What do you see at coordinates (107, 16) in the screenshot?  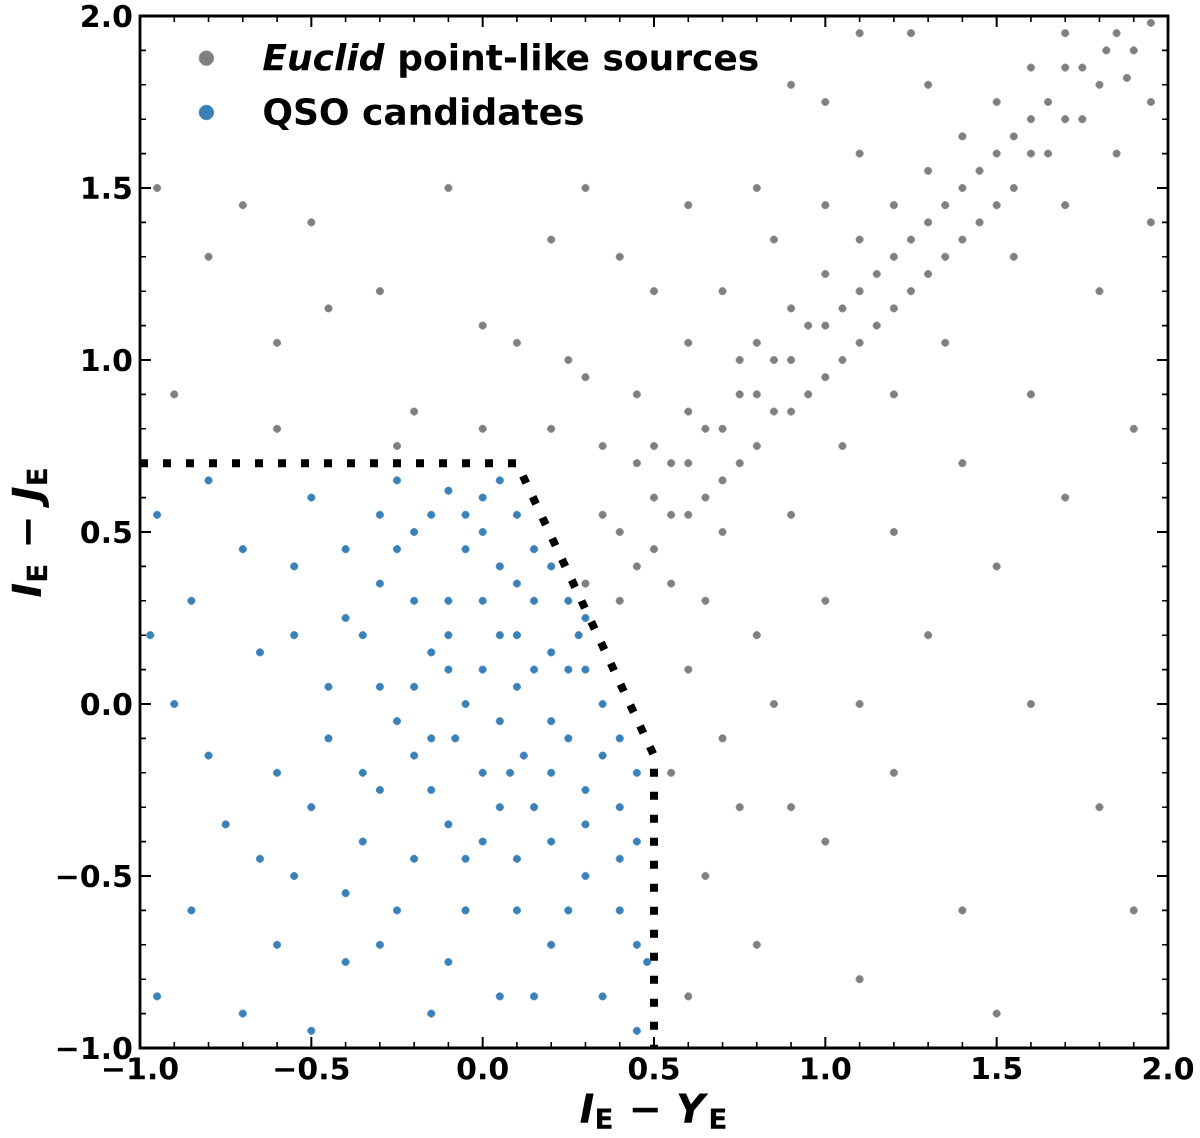 I see `y-tick-label: 2.0` at bounding box center [107, 16].